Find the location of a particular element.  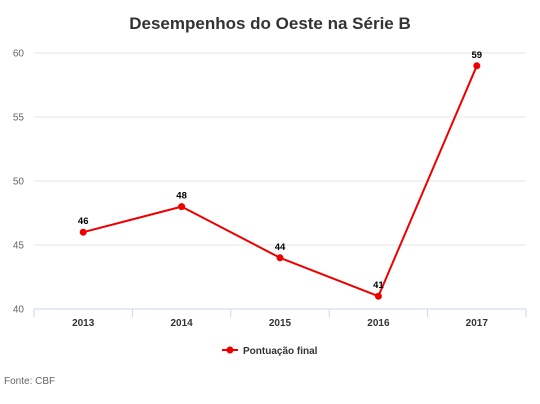

y-tick-label: 60 is located at coordinates (19, 54).